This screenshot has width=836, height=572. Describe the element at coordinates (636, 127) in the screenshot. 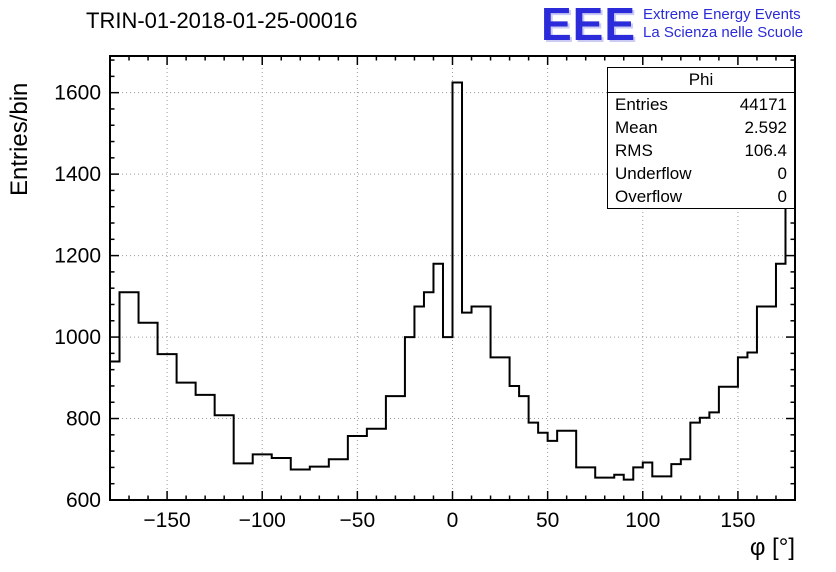

I see `stats-label: Mean` at that location.